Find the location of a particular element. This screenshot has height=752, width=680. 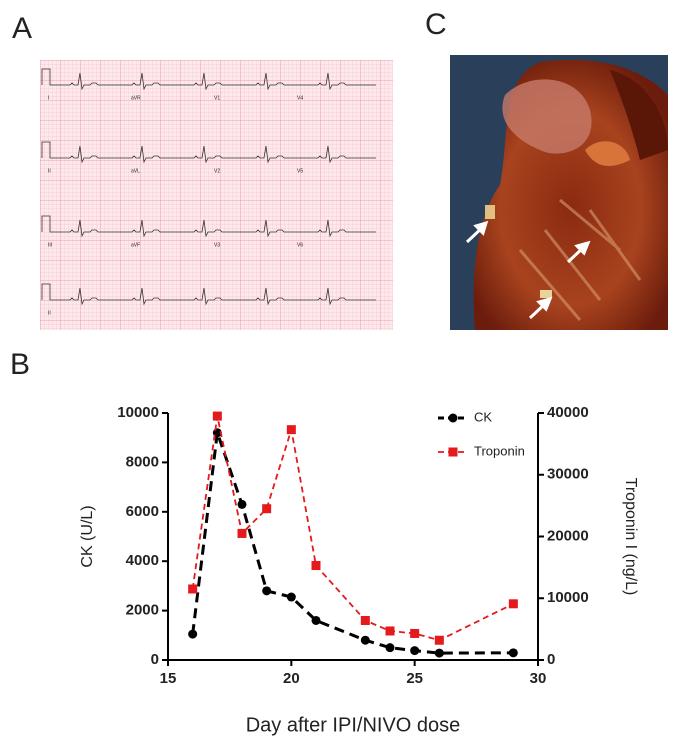

x-tick-label: 25 is located at coordinates (414, 678).